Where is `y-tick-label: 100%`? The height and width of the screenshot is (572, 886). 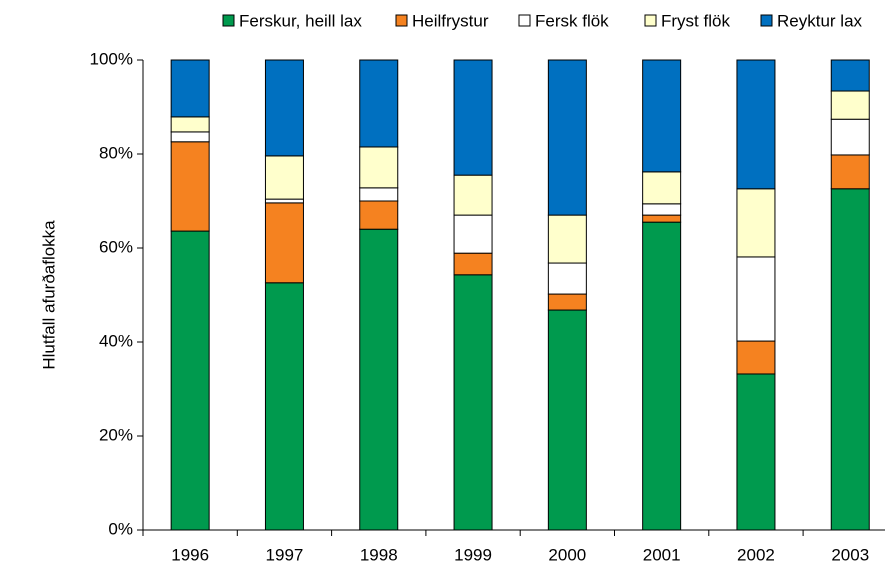
y-tick-label: 100% is located at coordinates (111, 58).